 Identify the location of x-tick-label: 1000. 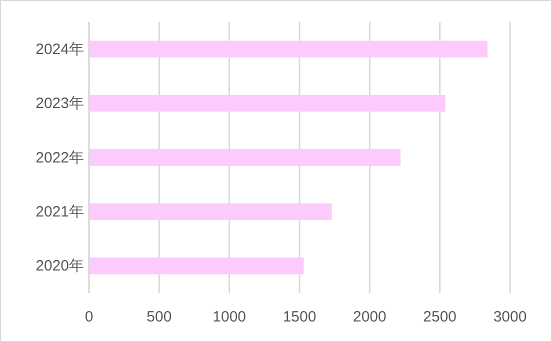
(229, 317).